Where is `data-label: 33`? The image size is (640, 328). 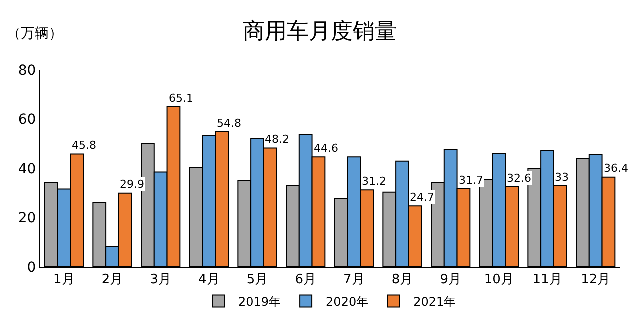
data-label: 33 is located at coordinates (562, 177).